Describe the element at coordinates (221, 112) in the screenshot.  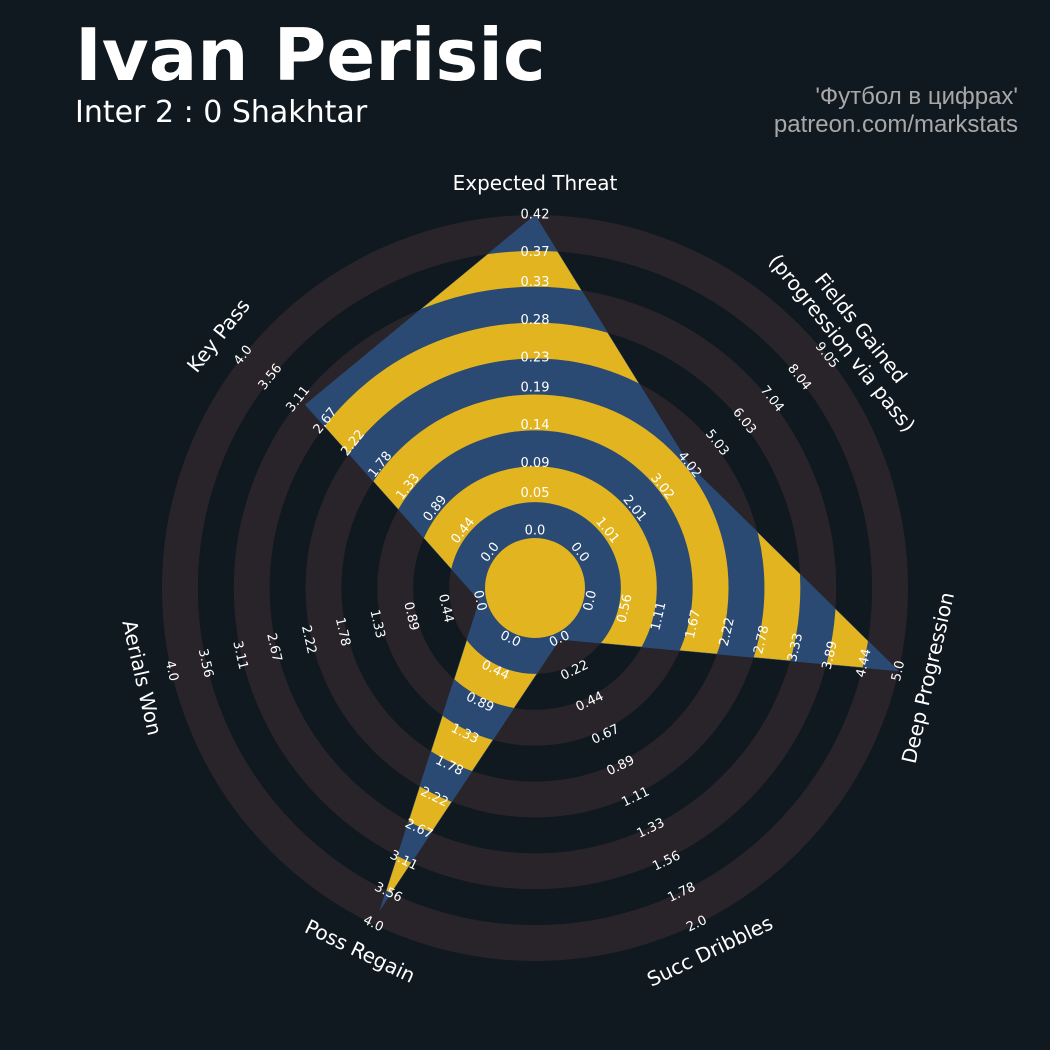
I see `chart-subtitle: Inter 2 : 0 Shakhtar` at that location.